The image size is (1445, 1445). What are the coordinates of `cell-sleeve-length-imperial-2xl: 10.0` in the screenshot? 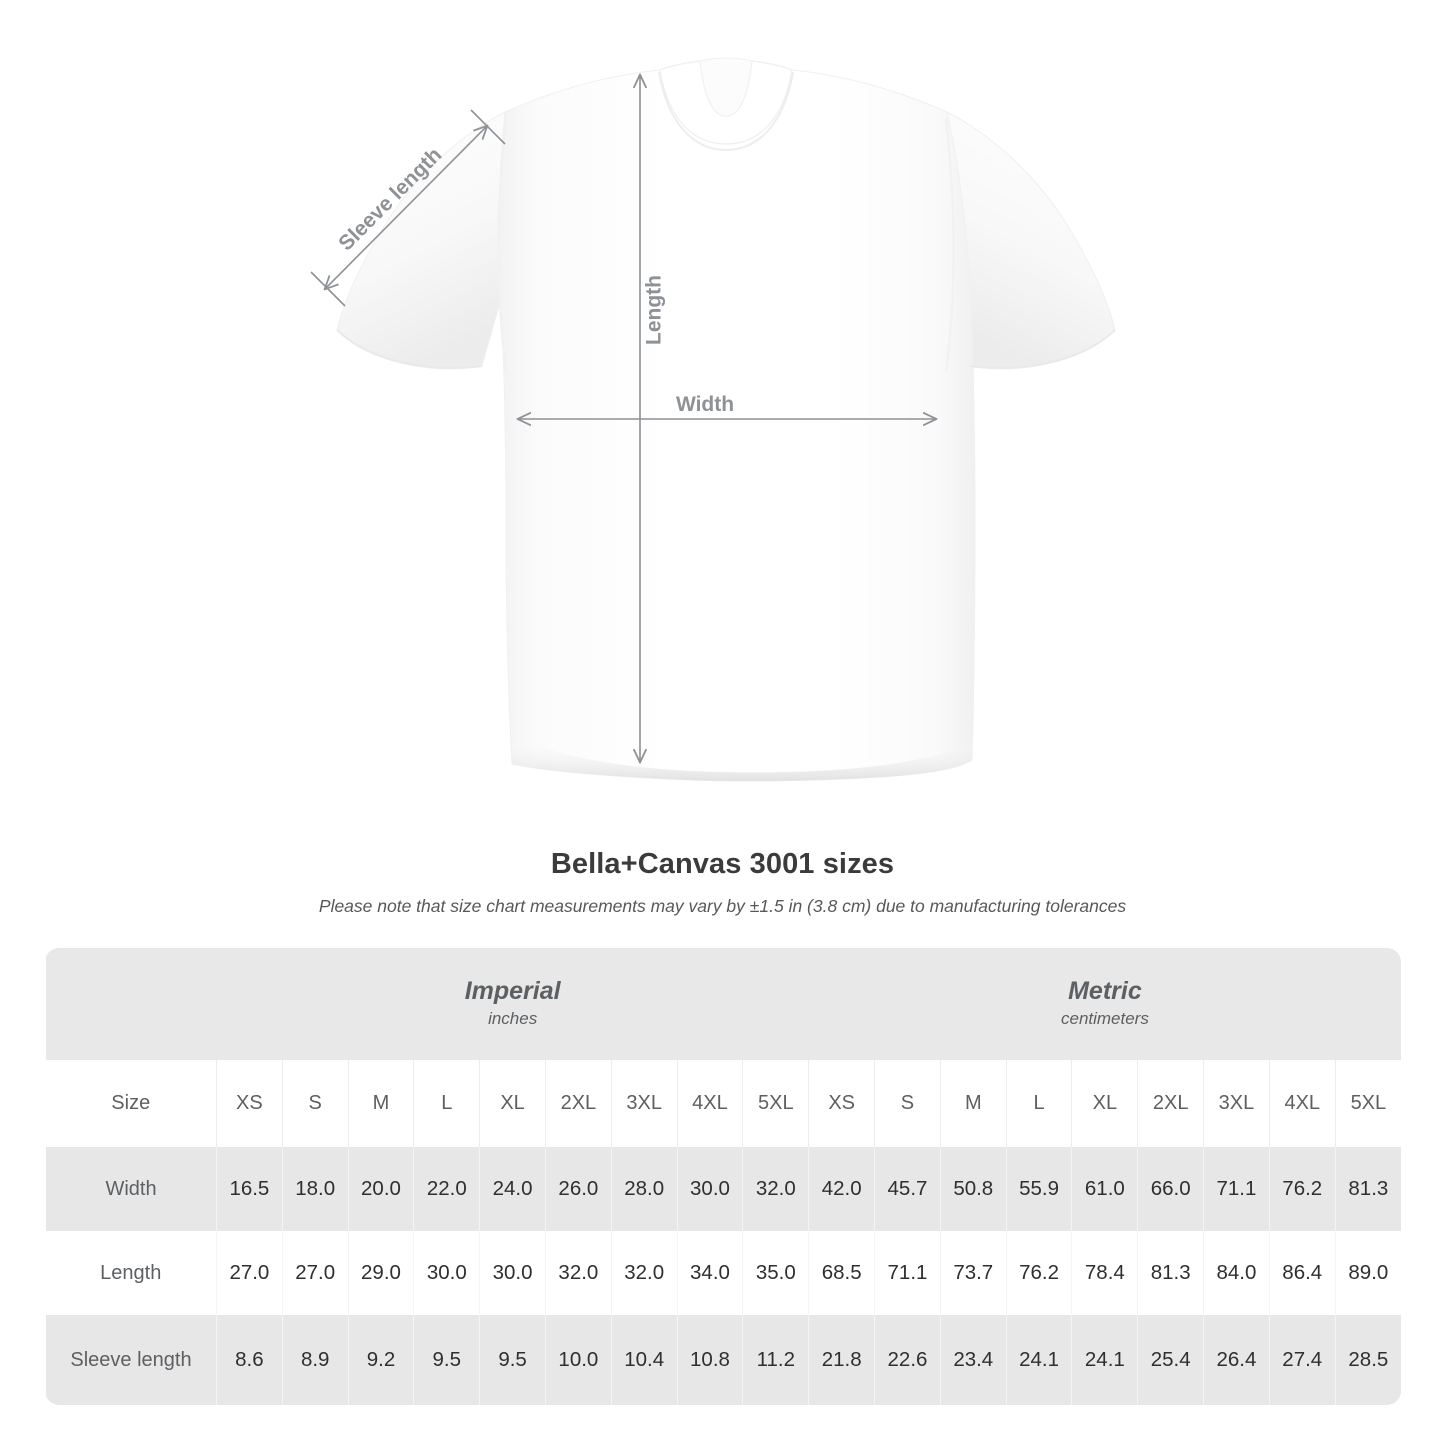 It's located at (578, 1360).